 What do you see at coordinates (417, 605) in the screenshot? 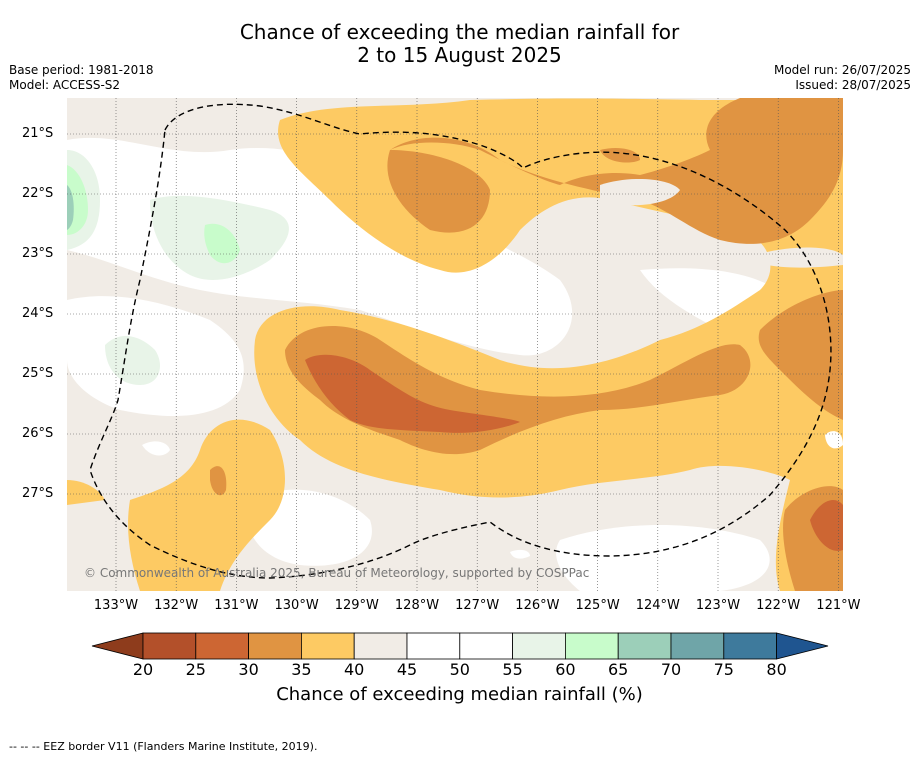
I see `lon-tick-label: 128°W` at bounding box center [417, 605].